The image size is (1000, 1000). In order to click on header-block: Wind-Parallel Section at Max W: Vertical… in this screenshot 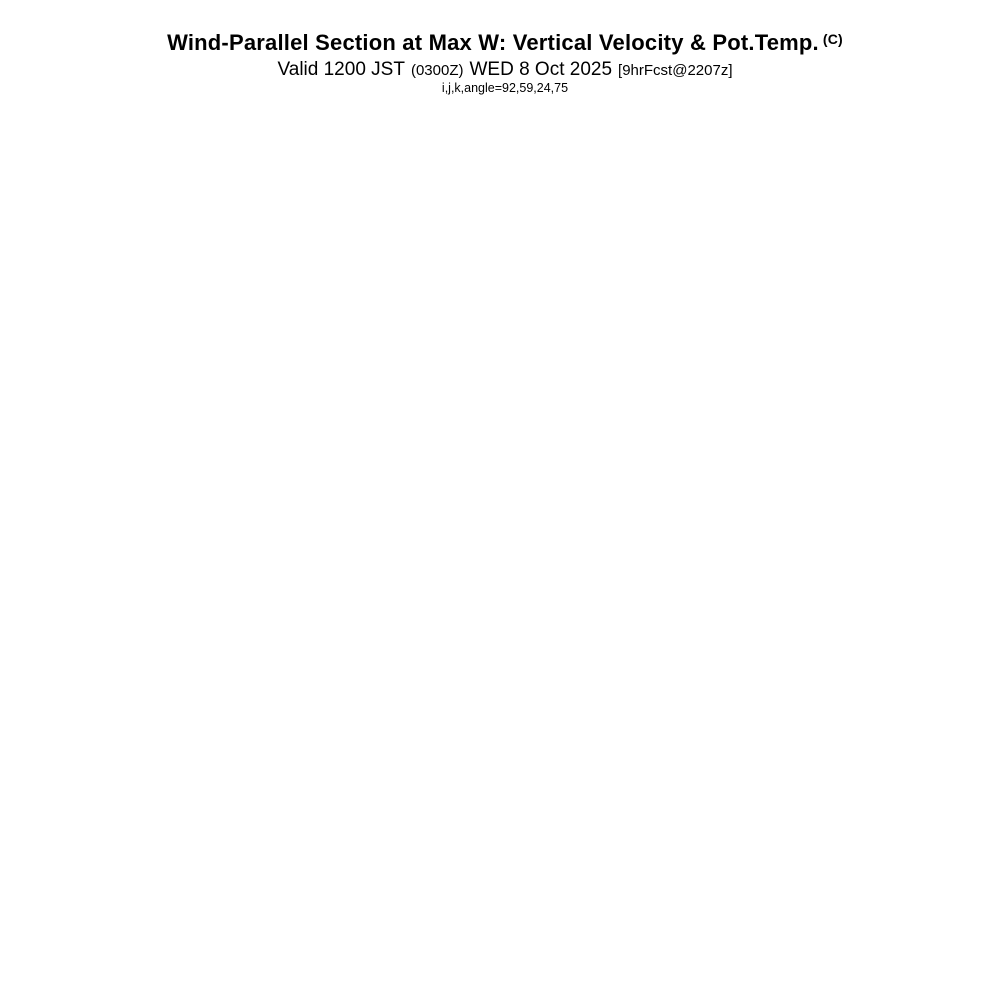, I will do `click(502, 47)`.